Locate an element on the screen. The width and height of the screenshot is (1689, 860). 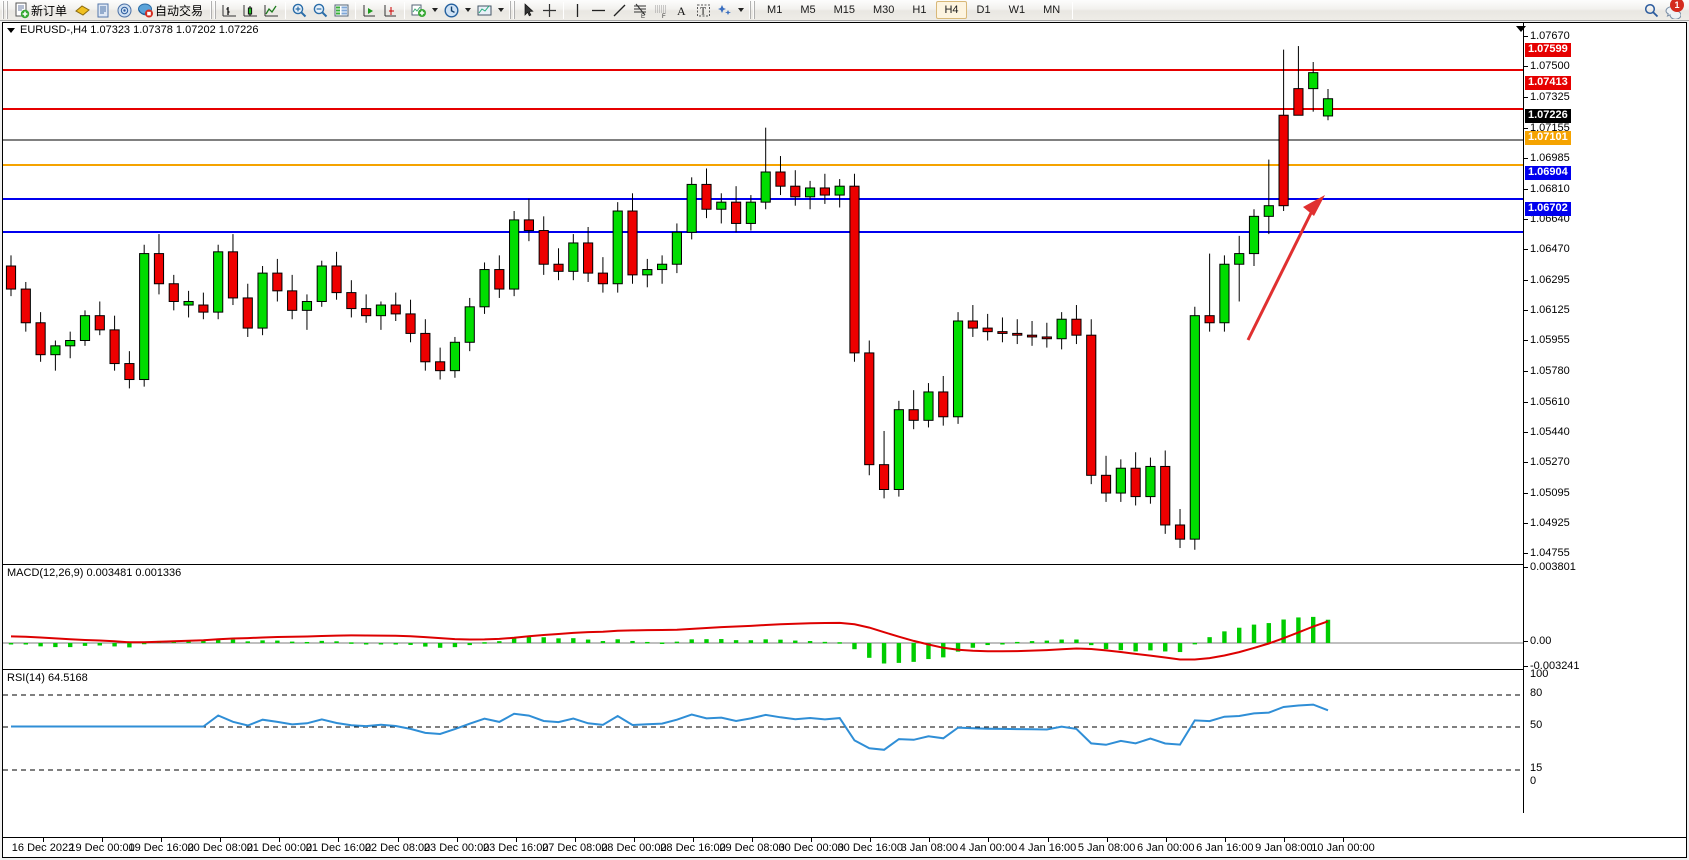
period-chevron-down-icon is located at coordinates (468, 10).